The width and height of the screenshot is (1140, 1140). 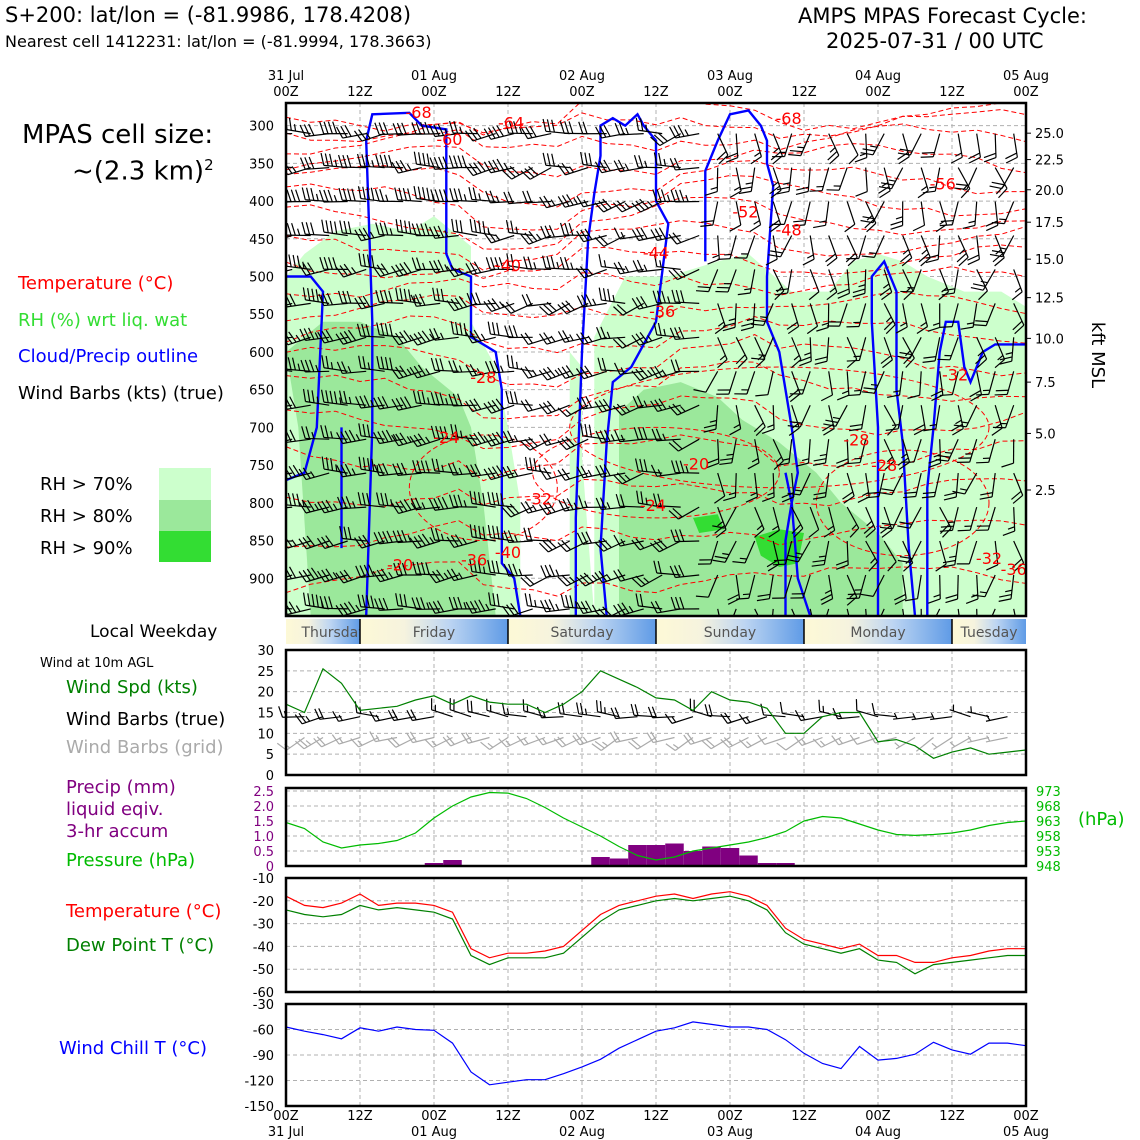 I want to click on rh-region, so click(x=708, y=523).